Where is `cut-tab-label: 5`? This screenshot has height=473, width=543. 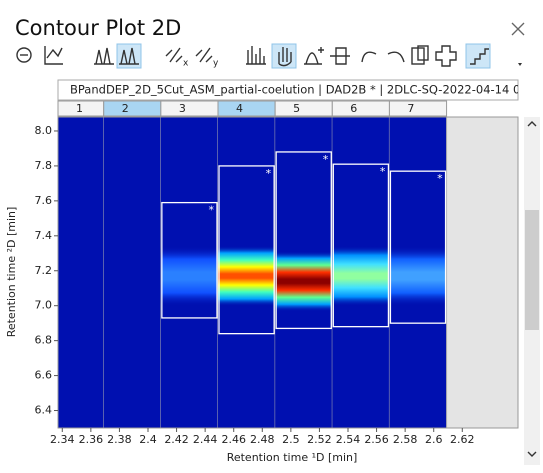 cut-tab-label: 5 is located at coordinates (296, 108).